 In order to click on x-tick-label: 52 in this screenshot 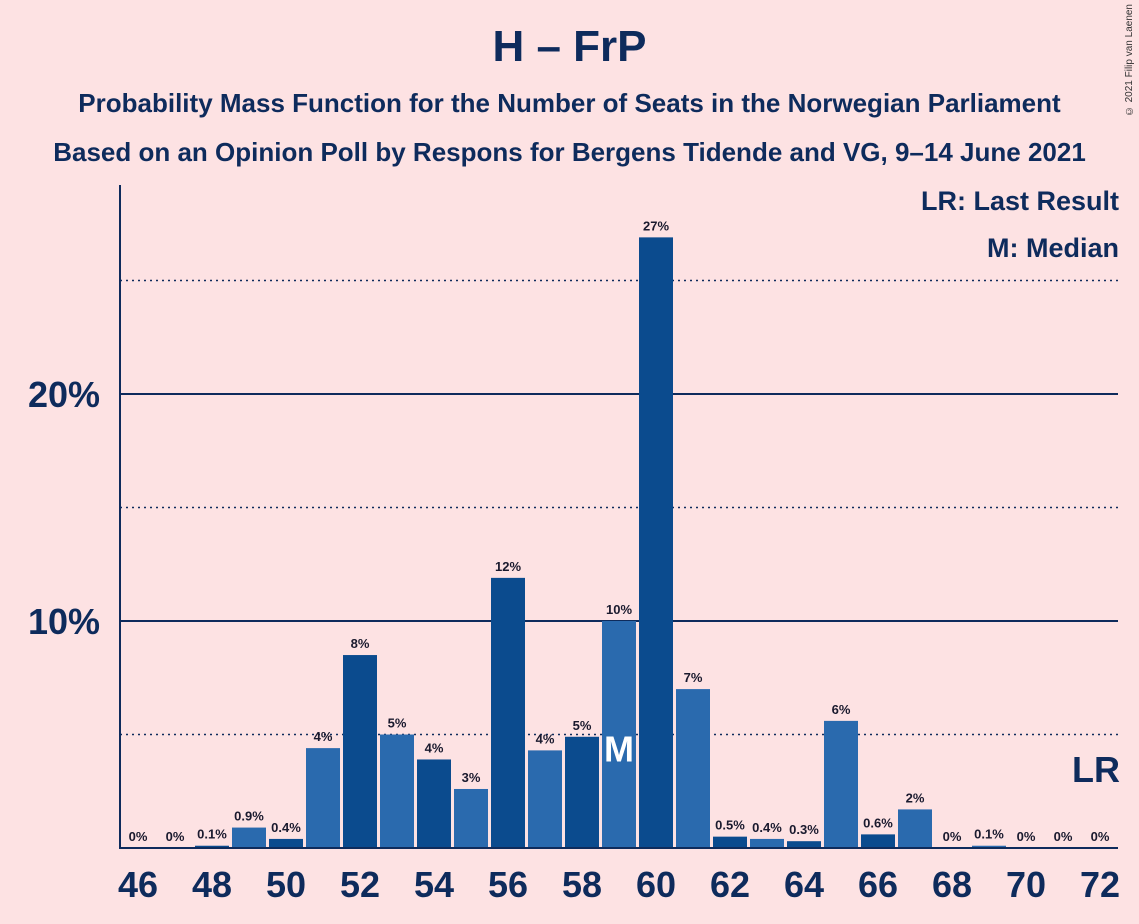, I will do `click(360, 884)`.